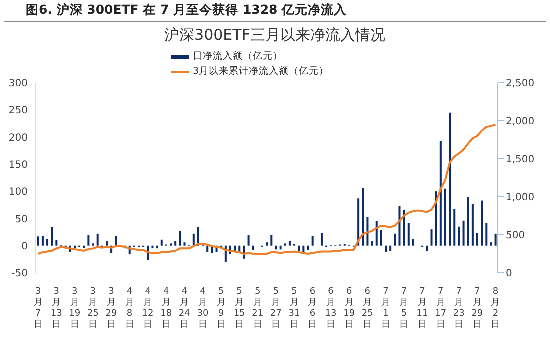 The width and height of the screenshot is (550, 337). Describe the element at coordinates (509, 274) in the screenshot. I see `y2-tick-label: 0` at that location.